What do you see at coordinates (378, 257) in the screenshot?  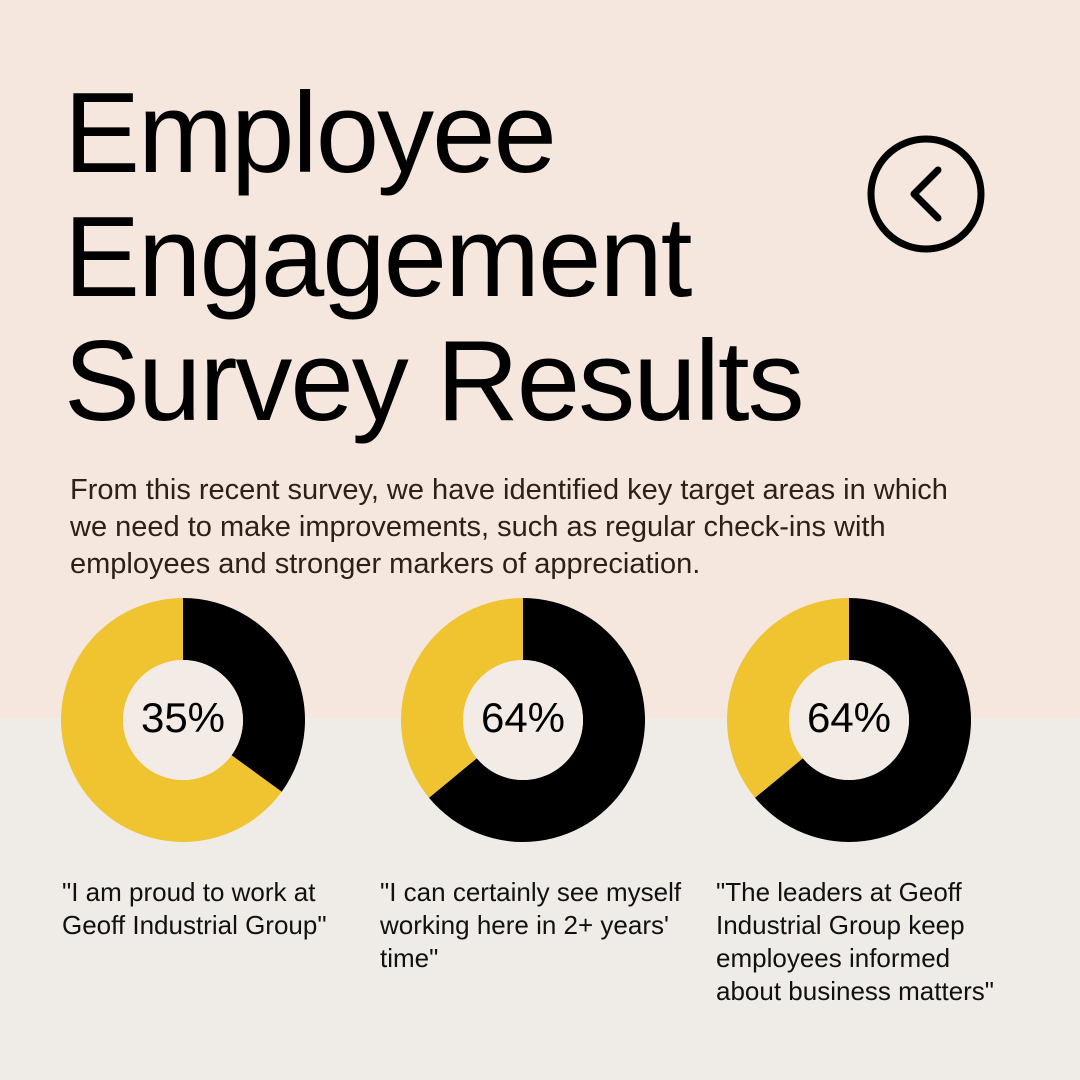 I see `title-line: Engagement` at bounding box center [378, 257].